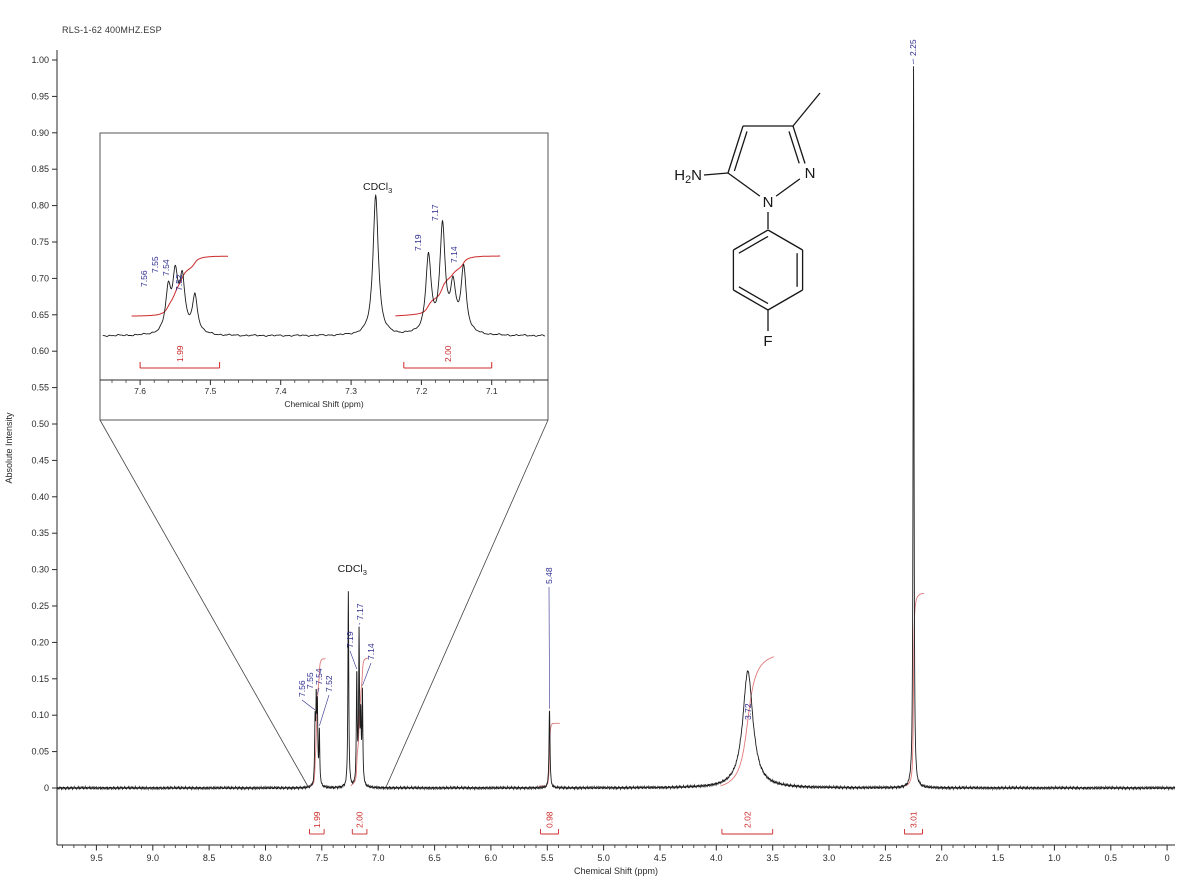 The width and height of the screenshot is (1200, 887). Describe the element at coordinates (914, 819) in the screenshot. I see `integral-label: 3.01` at that location.